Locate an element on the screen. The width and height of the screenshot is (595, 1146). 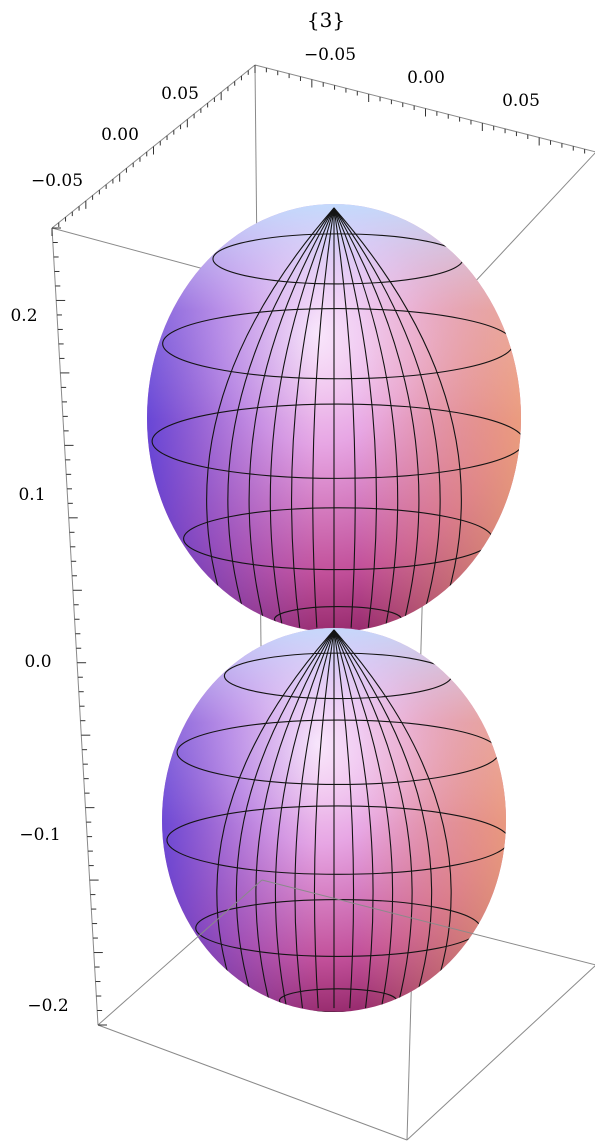
x-tick-label: −0.05 is located at coordinates (330, 55).